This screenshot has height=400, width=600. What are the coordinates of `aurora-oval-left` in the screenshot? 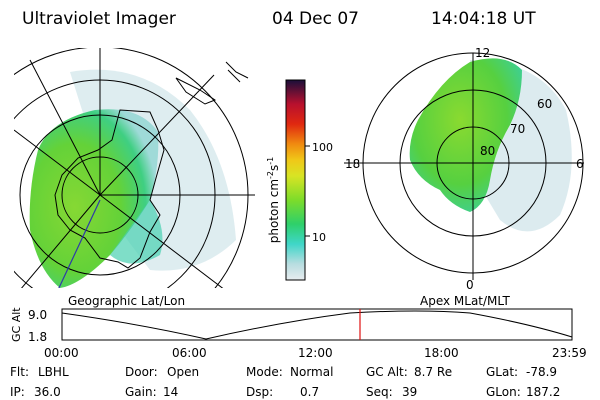 It's located at (94, 198).